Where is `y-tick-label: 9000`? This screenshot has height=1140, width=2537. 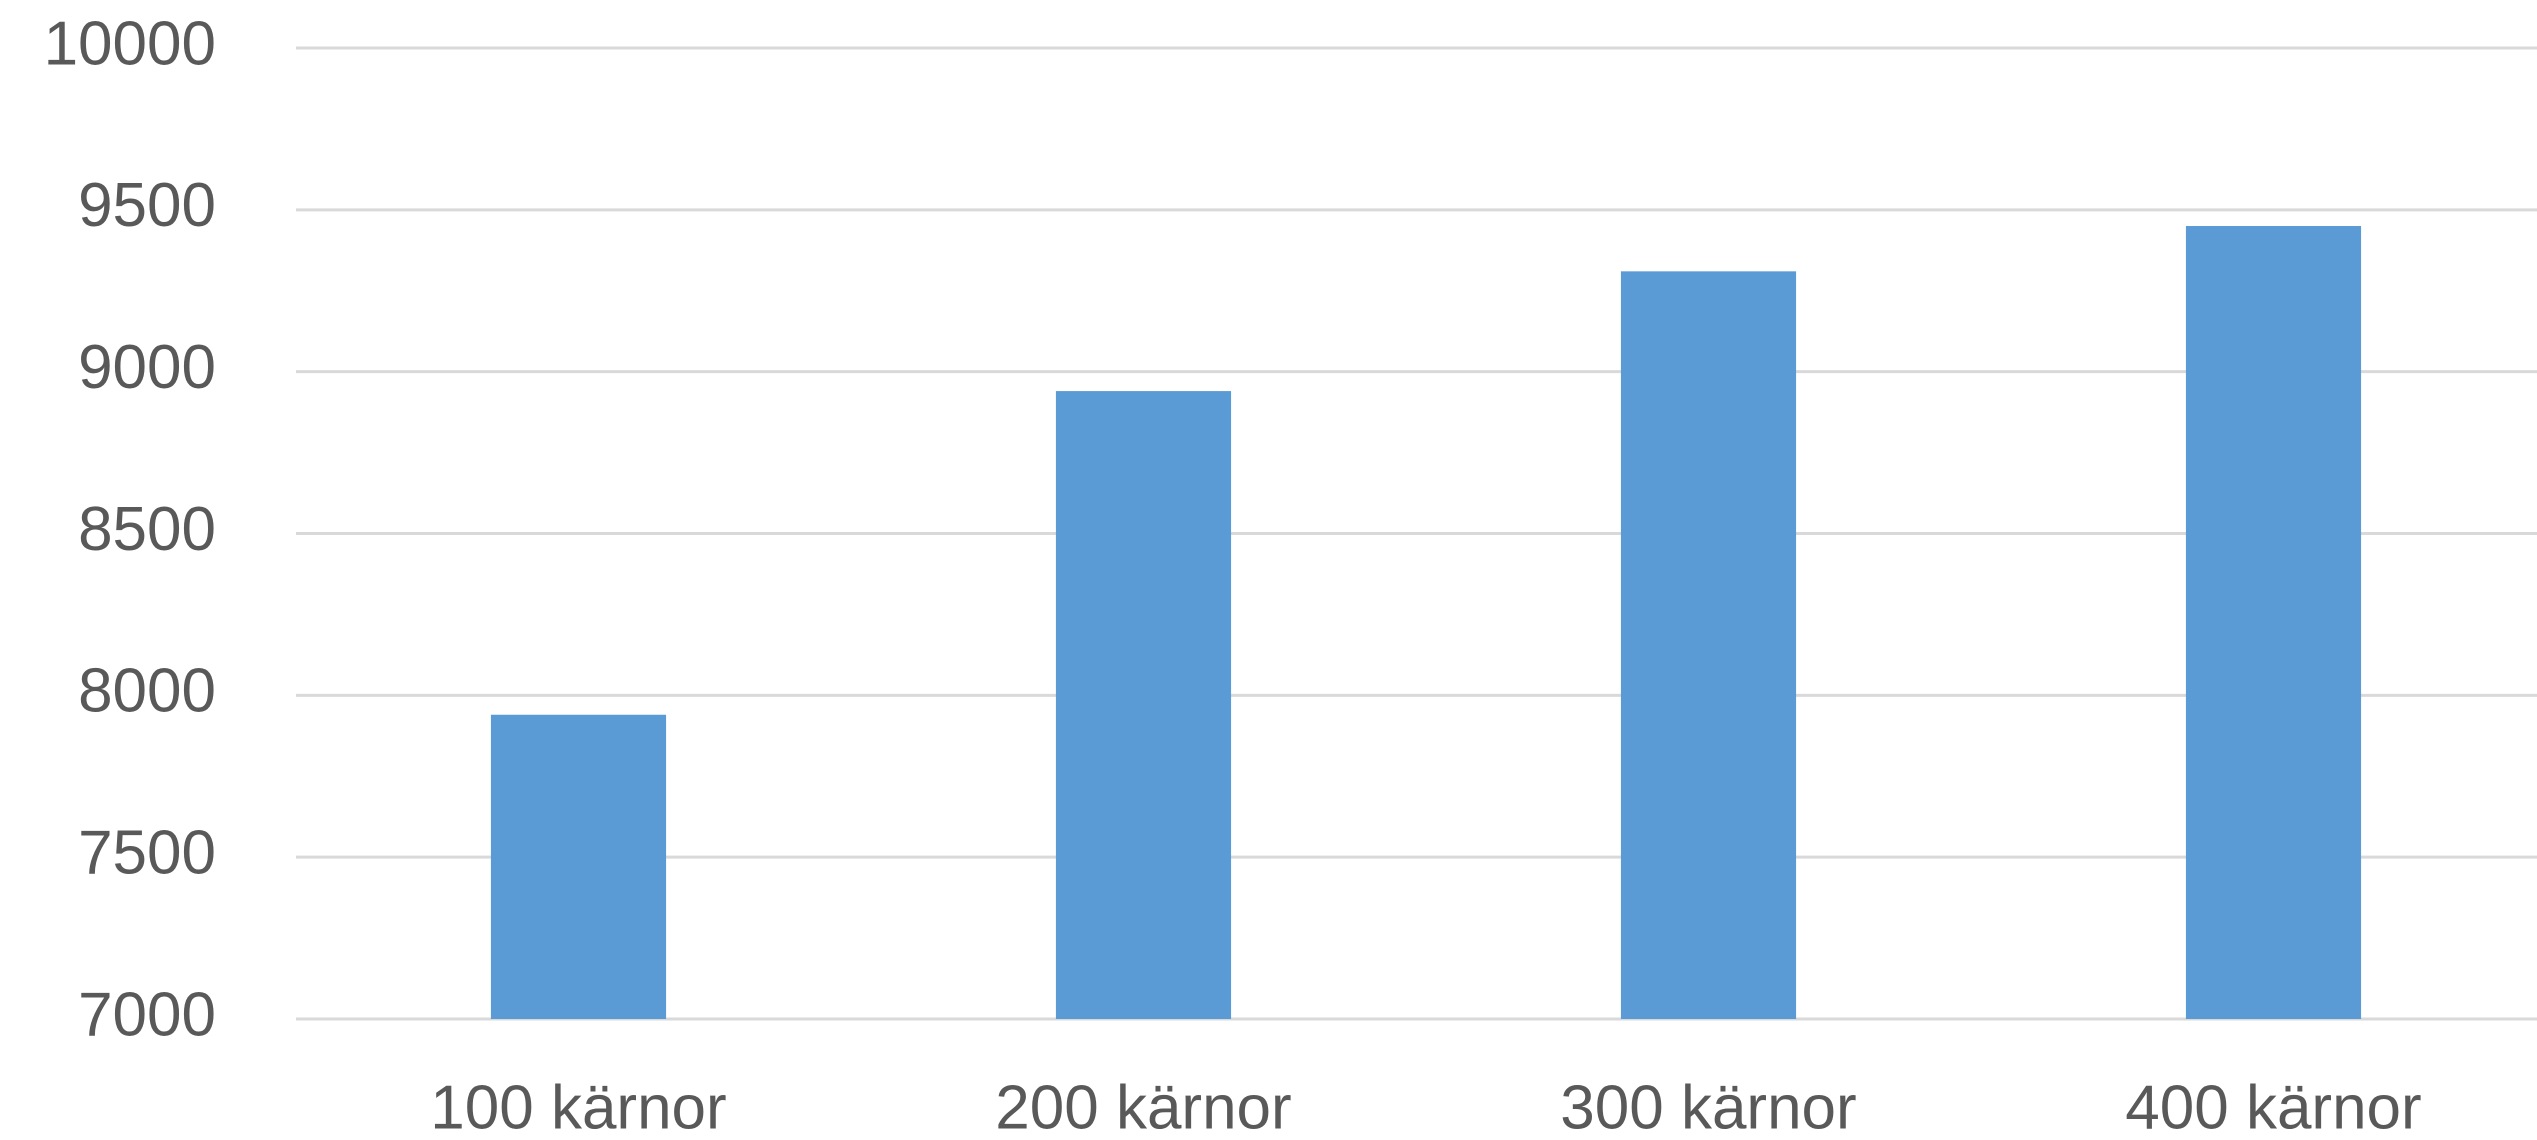
y-tick-label: 9000 is located at coordinates (147, 367).